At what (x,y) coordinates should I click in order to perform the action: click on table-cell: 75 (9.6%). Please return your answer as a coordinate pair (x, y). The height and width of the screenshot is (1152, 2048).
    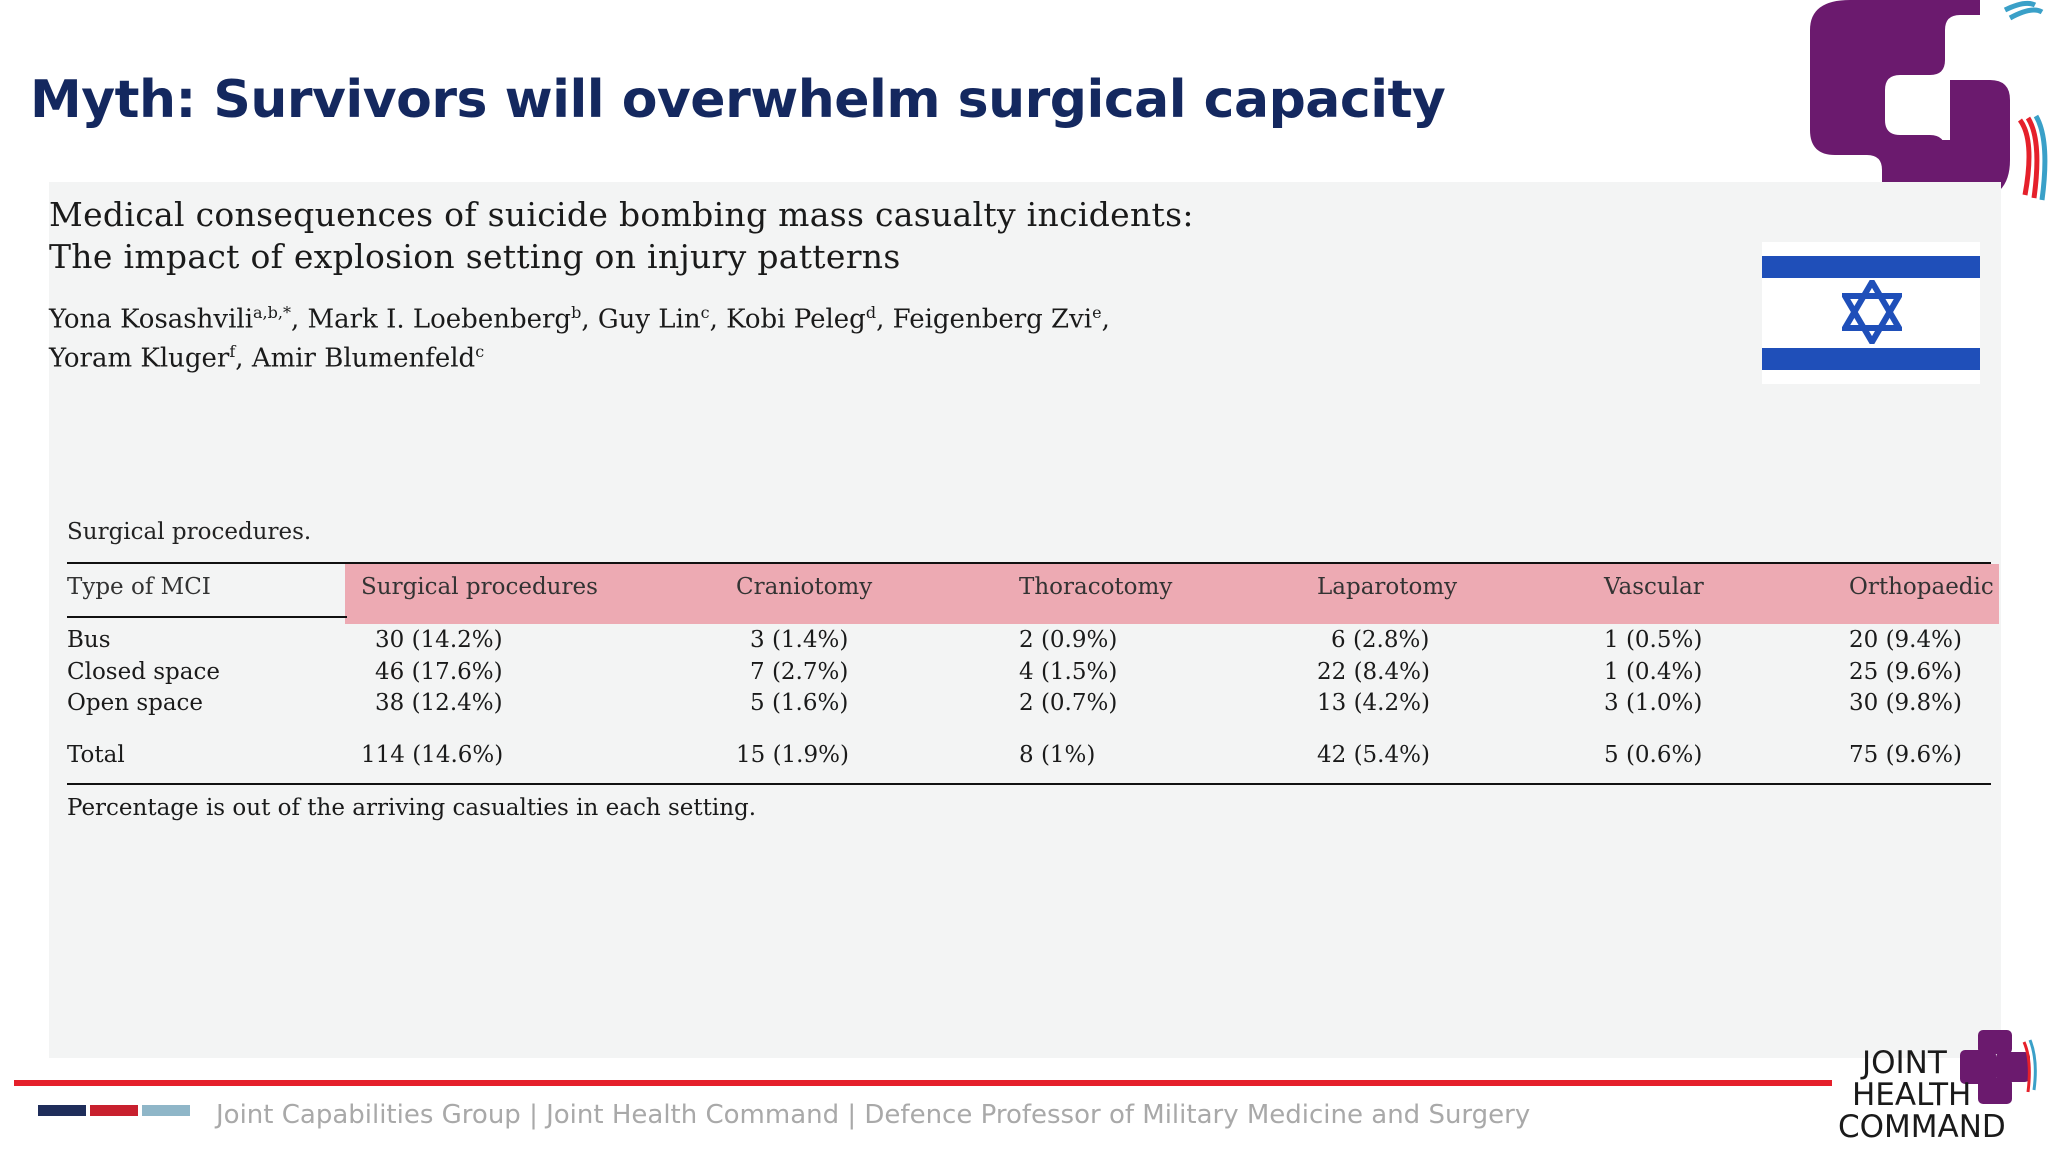
    Looking at the image, I should click on (1905, 755).